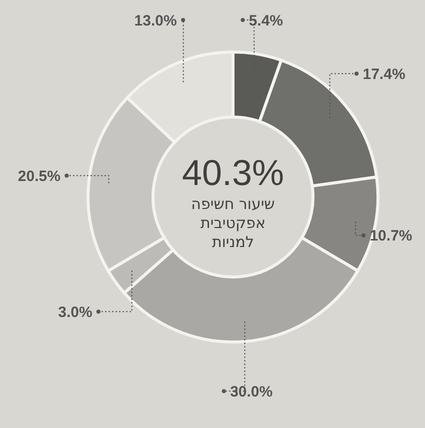 This screenshot has width=425, height=428. Describe the element at coordinates (233, 223) in the screenshot. I see `text: שיעור חשיפה אפקטיבית למניות` at that location.